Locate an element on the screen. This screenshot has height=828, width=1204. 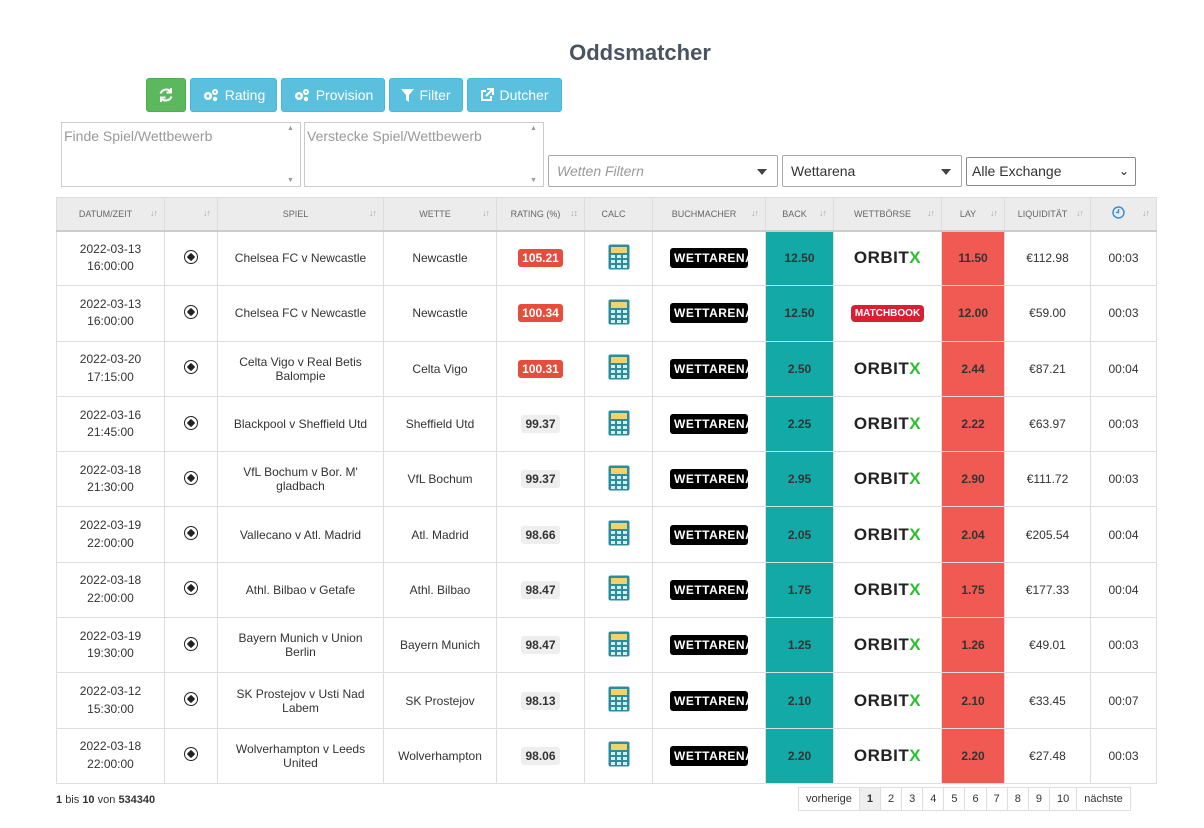
column-header-exchange: Wettbörse ↓↑ is located at coordinates (887, 214).